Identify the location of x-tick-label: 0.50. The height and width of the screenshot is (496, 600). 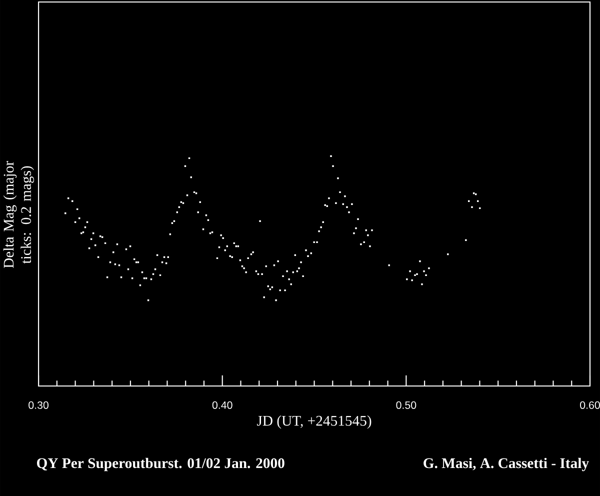
(406, 405).